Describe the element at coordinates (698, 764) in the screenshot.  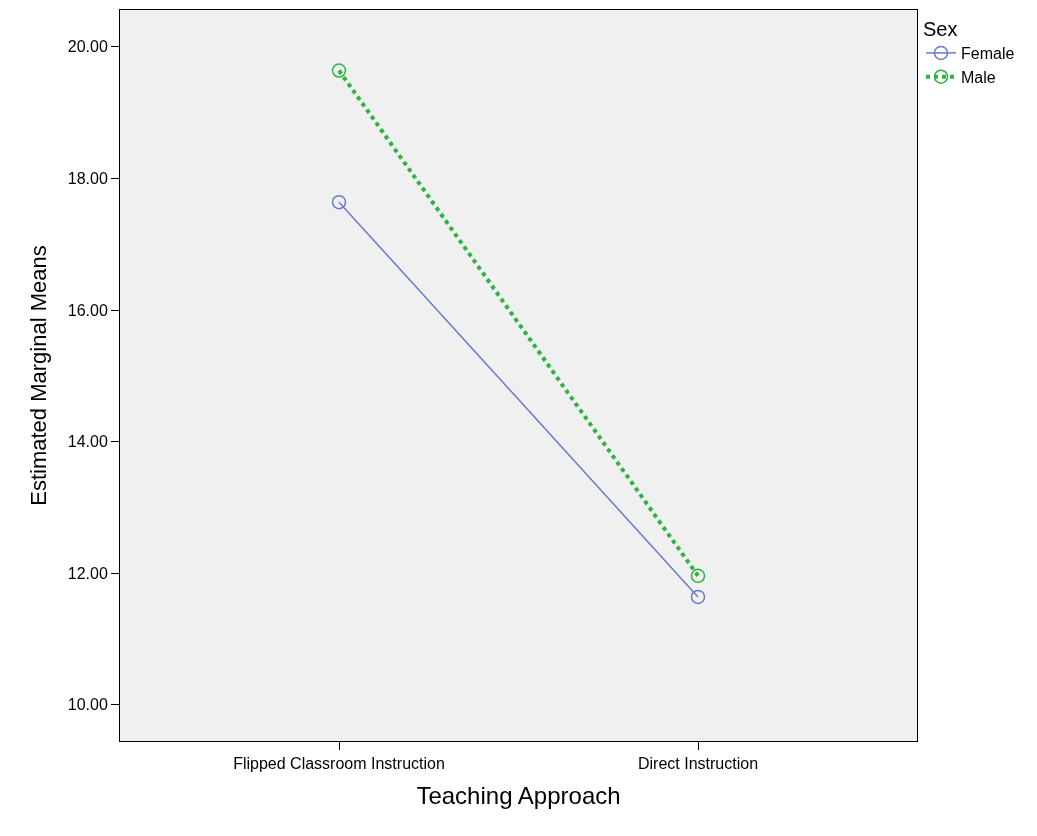
I see `x-tick-label: Direct Instruction` at that location.